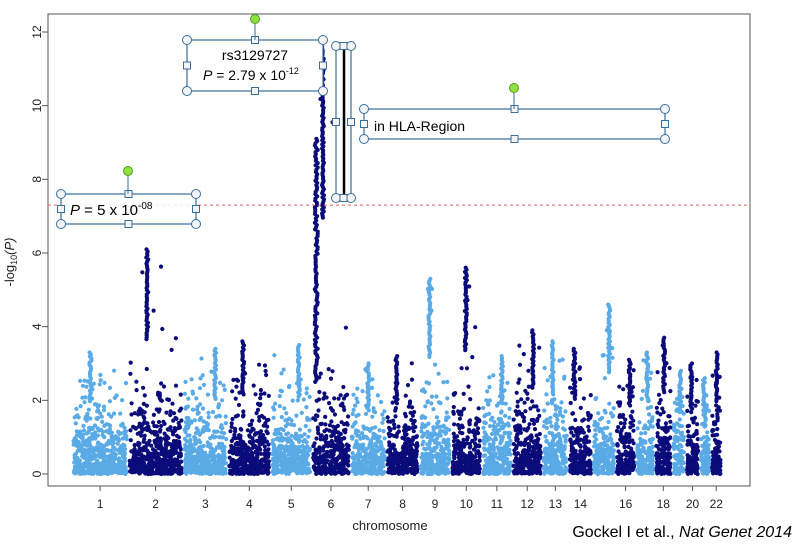 This screenshot has height=559, width=800. Describe the element at coordinates (368, 418) in the screenshot. I see `chromosome-7-points` at that location.